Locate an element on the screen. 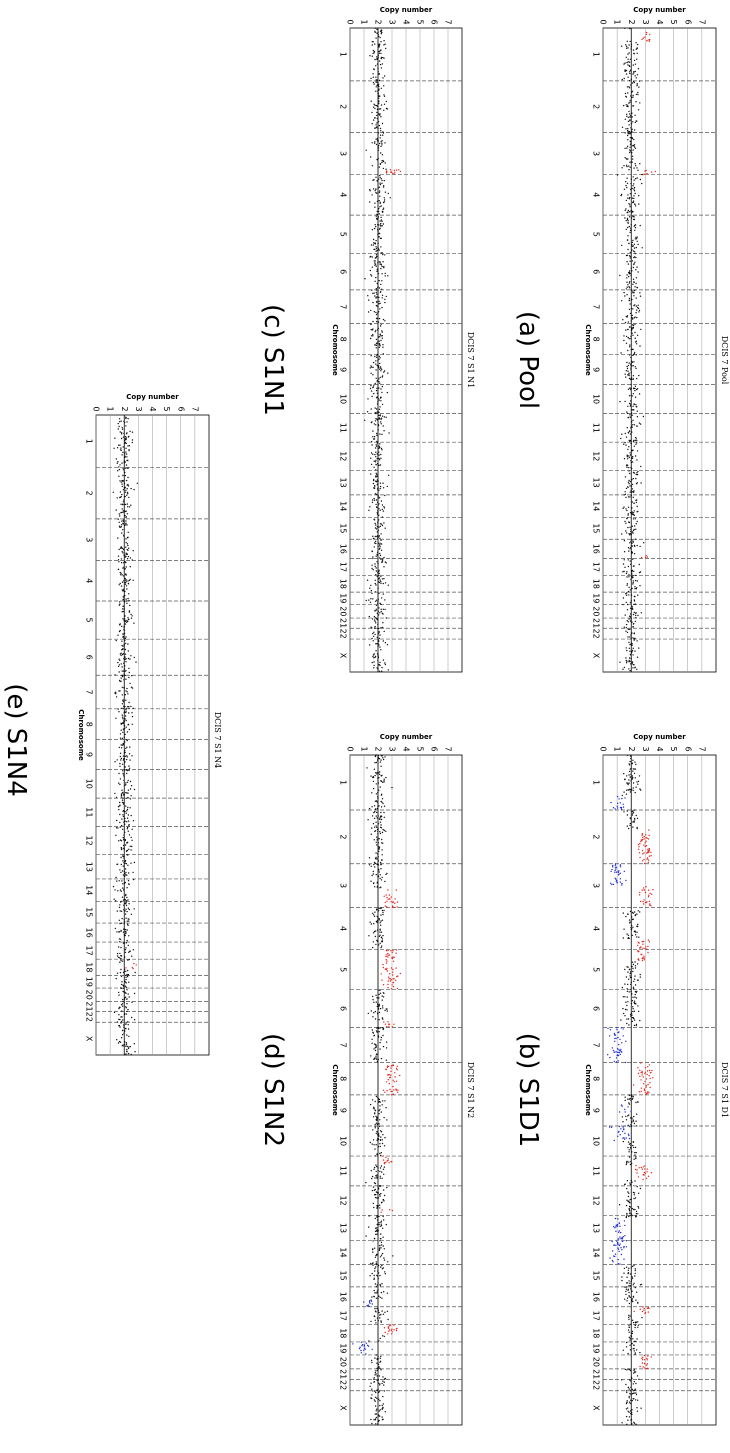 Image resolution: width=730 pixels, height=1453 pixels. chromosome-tick-label: X is located at coordinates (343, 656).